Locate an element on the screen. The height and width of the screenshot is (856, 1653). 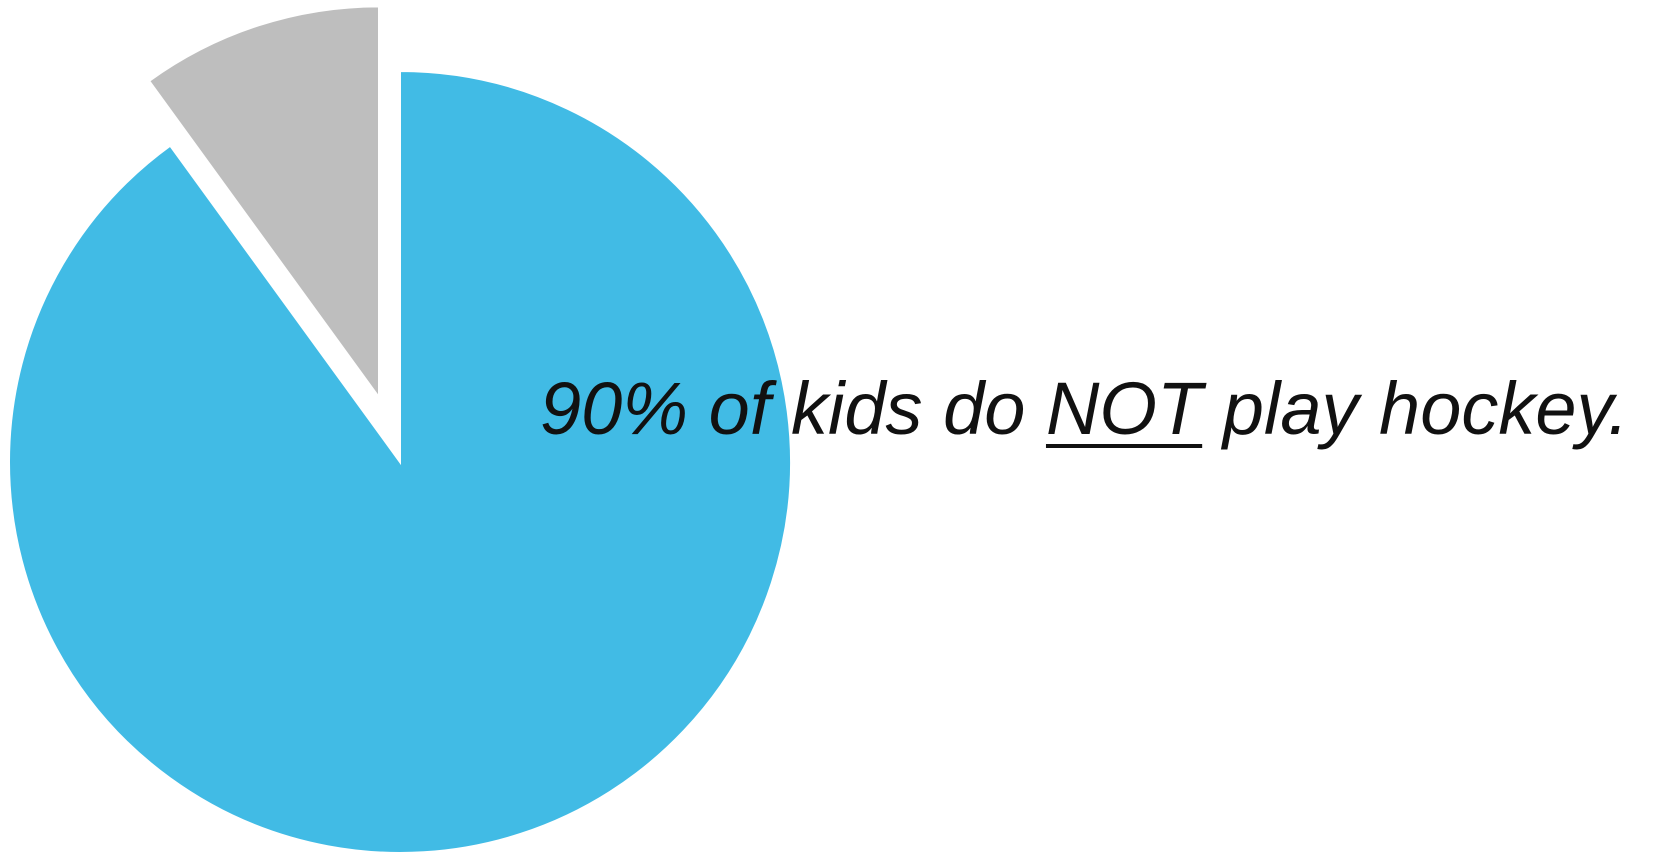
chart-caption: 90% of kids do NOT play hockey. is located at coordinates (1084, 409).